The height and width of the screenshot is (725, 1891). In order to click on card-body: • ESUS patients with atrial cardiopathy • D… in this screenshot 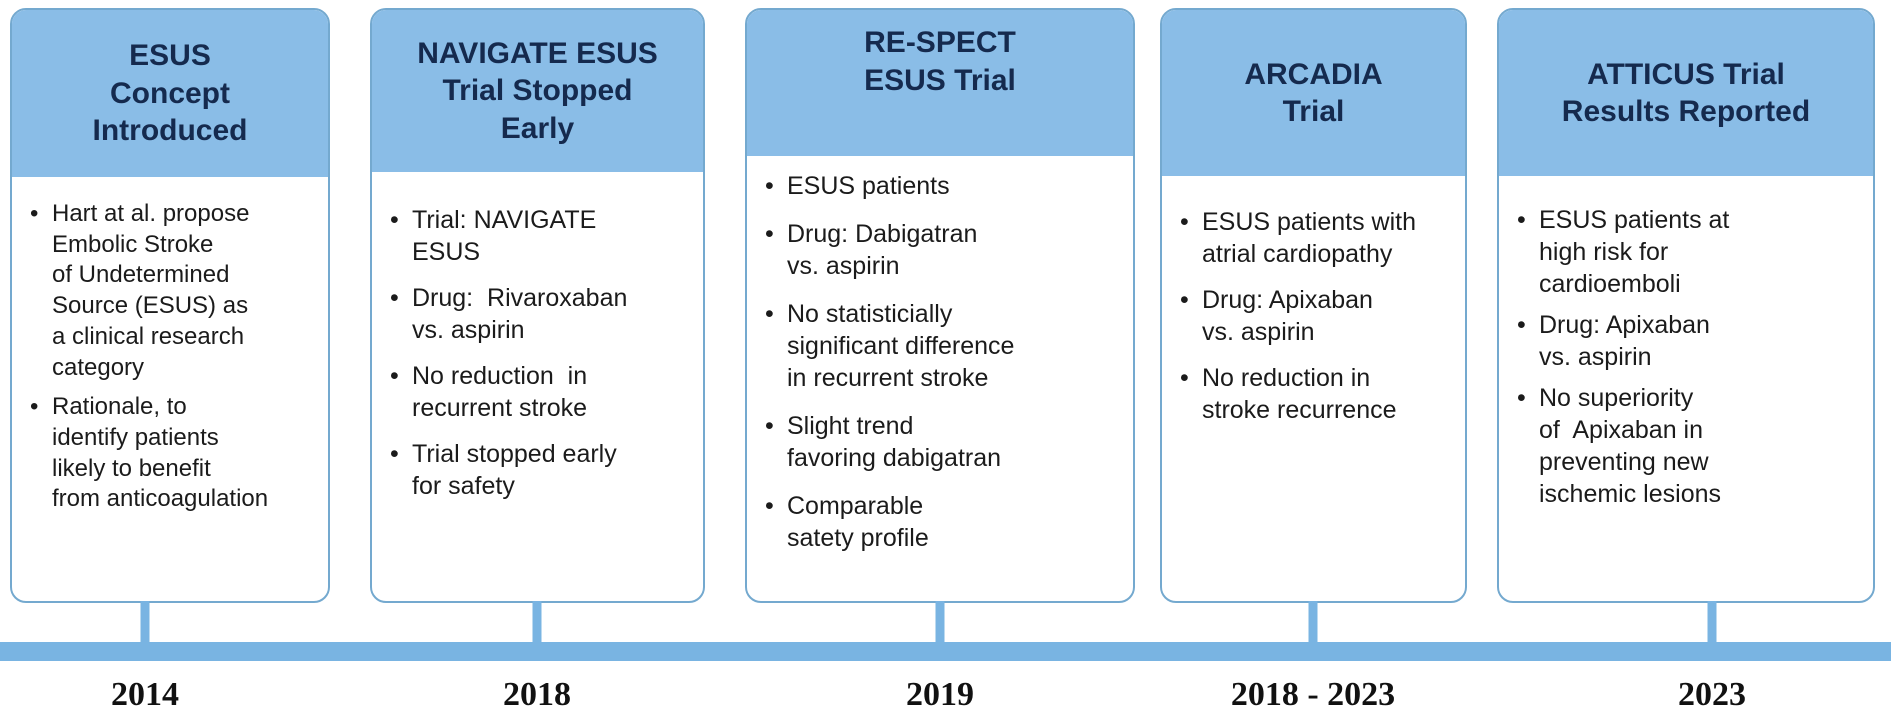, I will do `click(1313, 388)`.